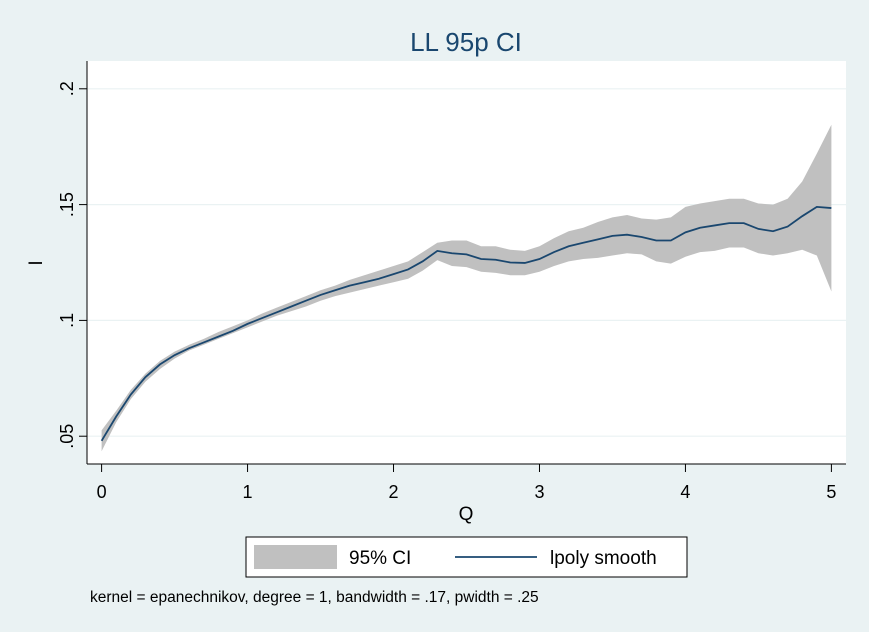  I want to click on y-axis-title: I, so click(36, 262).